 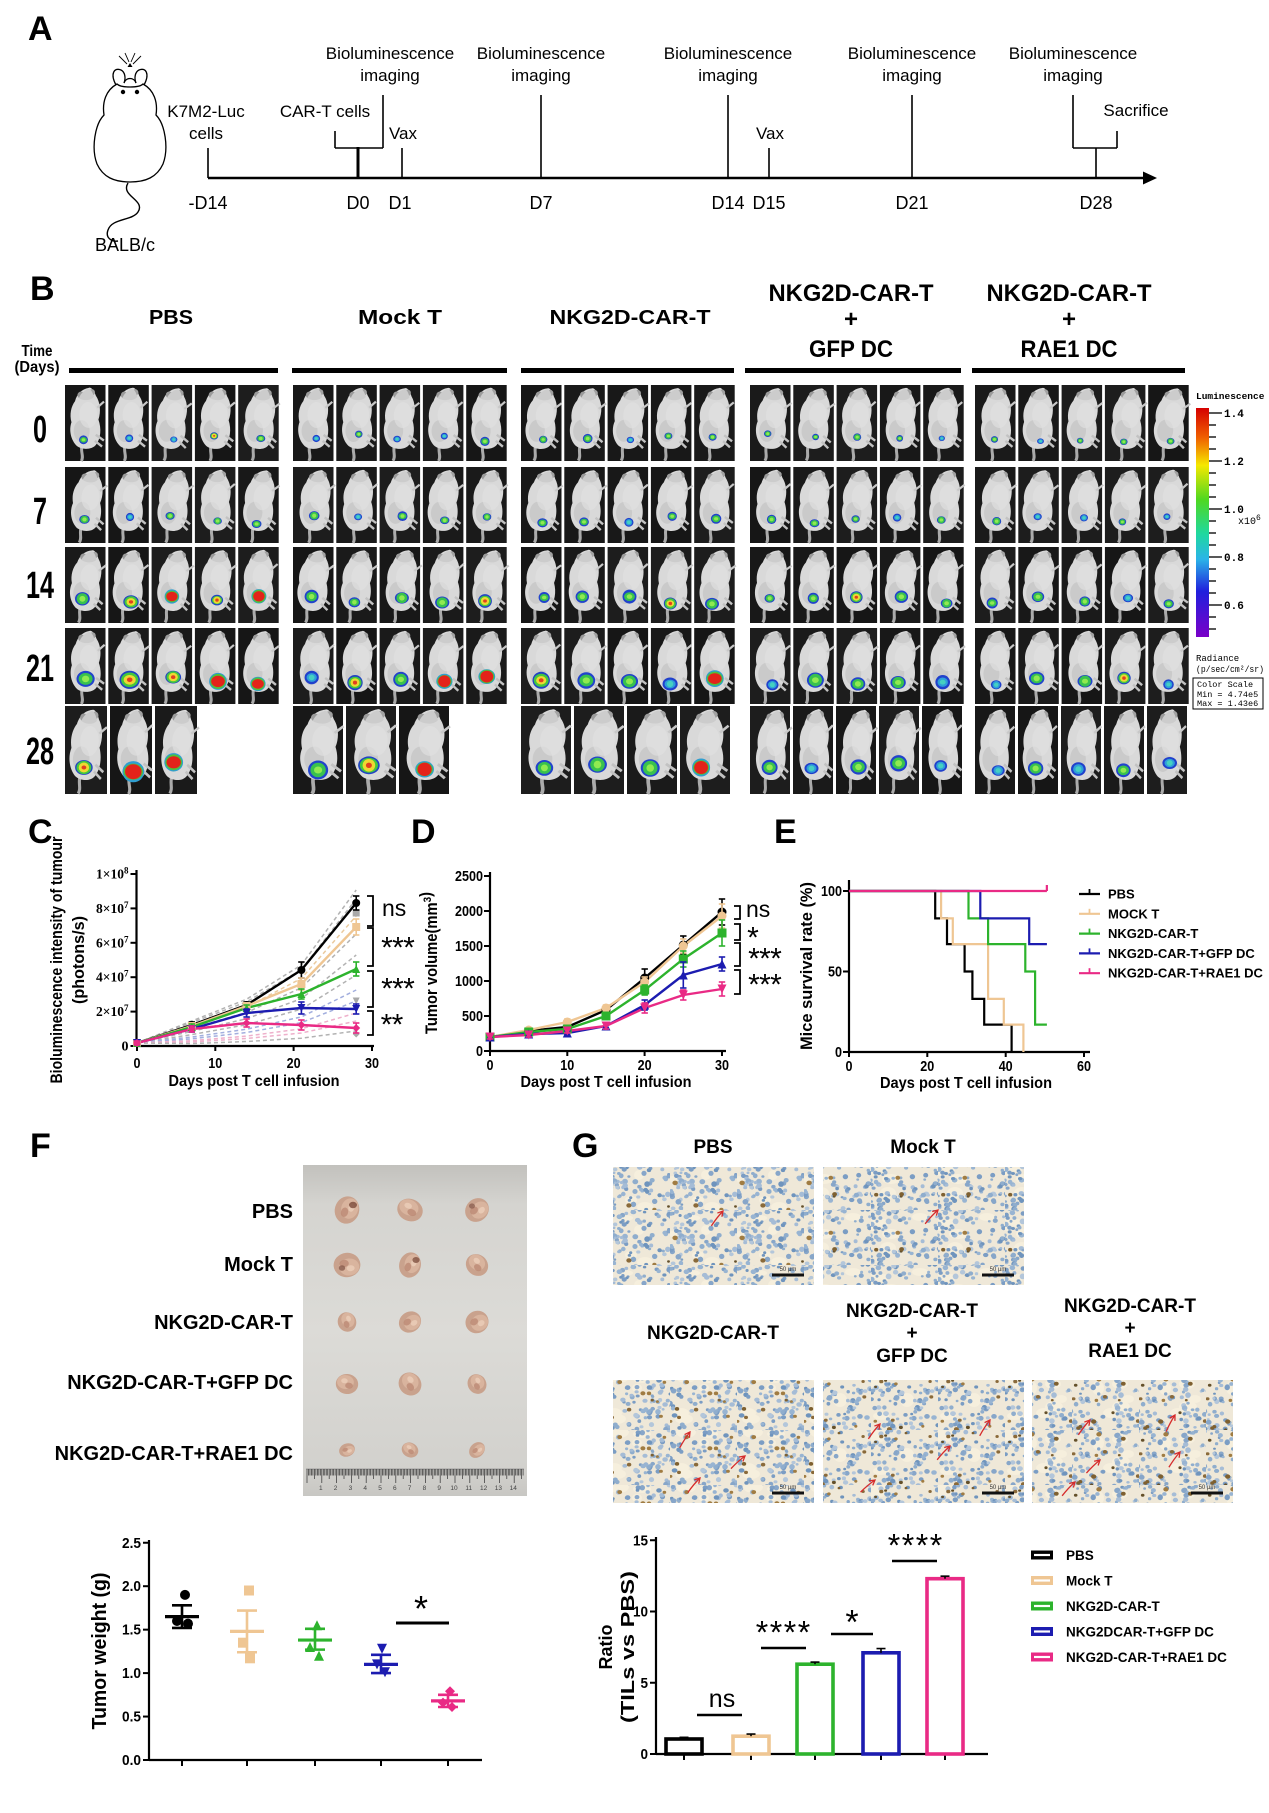 I want to click on svg-text: cells, so click(x=206, y=133).